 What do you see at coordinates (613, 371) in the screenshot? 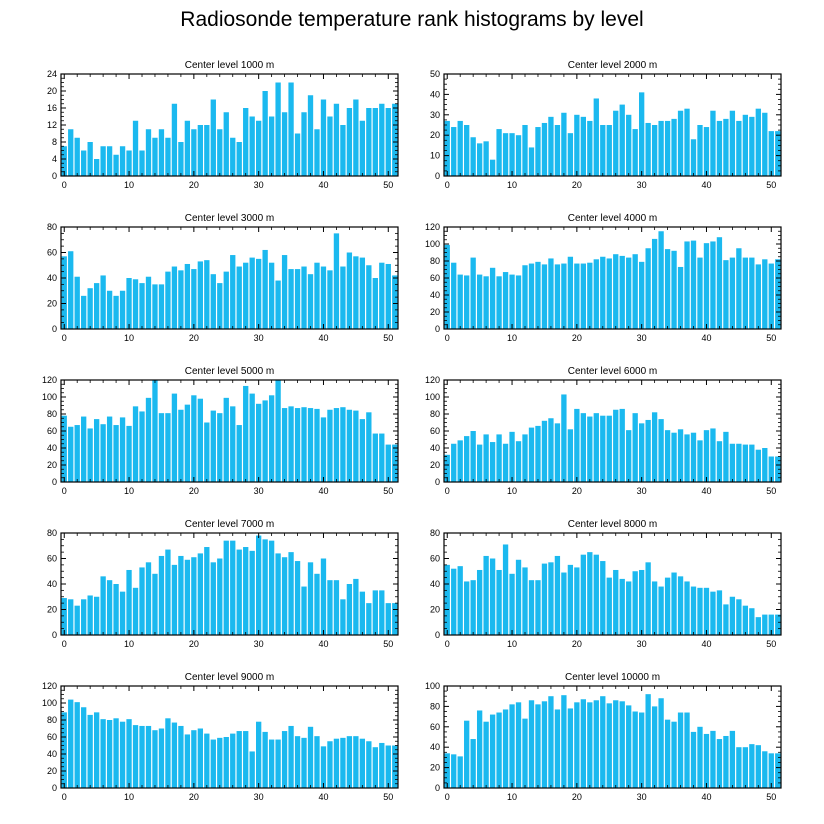
I see `panel-title: Center level 6000 m` at bounding box center [613, 371].